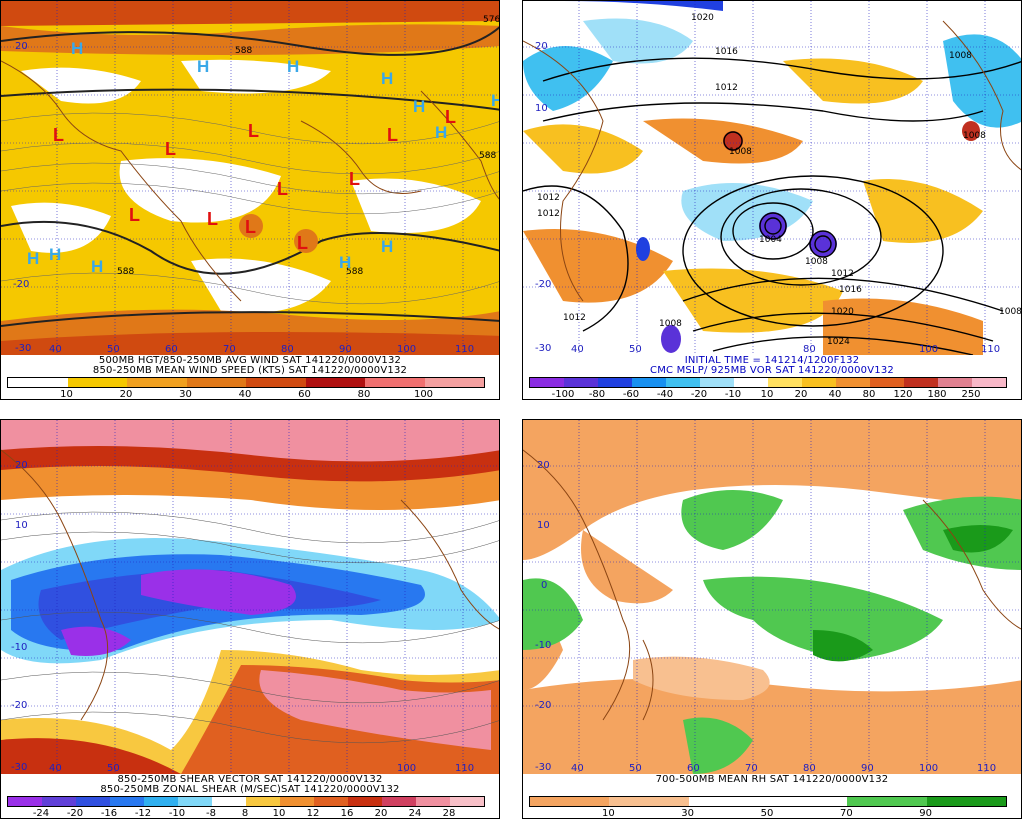 Image resolution: width=1024 pixels, height=819 pixels. What do you see at coordinates (850, 290) in the screenshot?
I see `isobar-label: 1016` at bounding box center [850, 290].